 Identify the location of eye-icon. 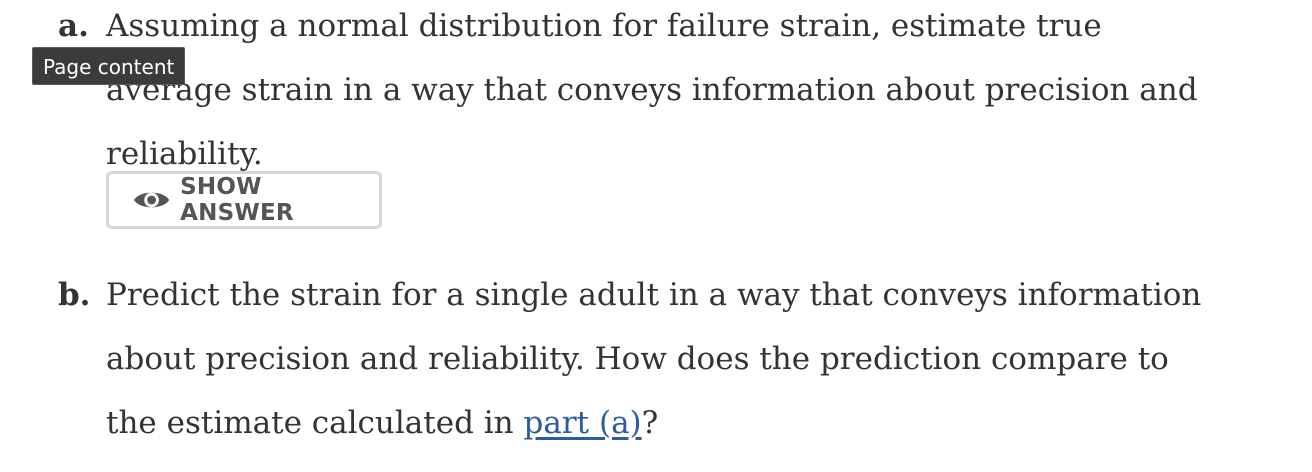
(151, 200).